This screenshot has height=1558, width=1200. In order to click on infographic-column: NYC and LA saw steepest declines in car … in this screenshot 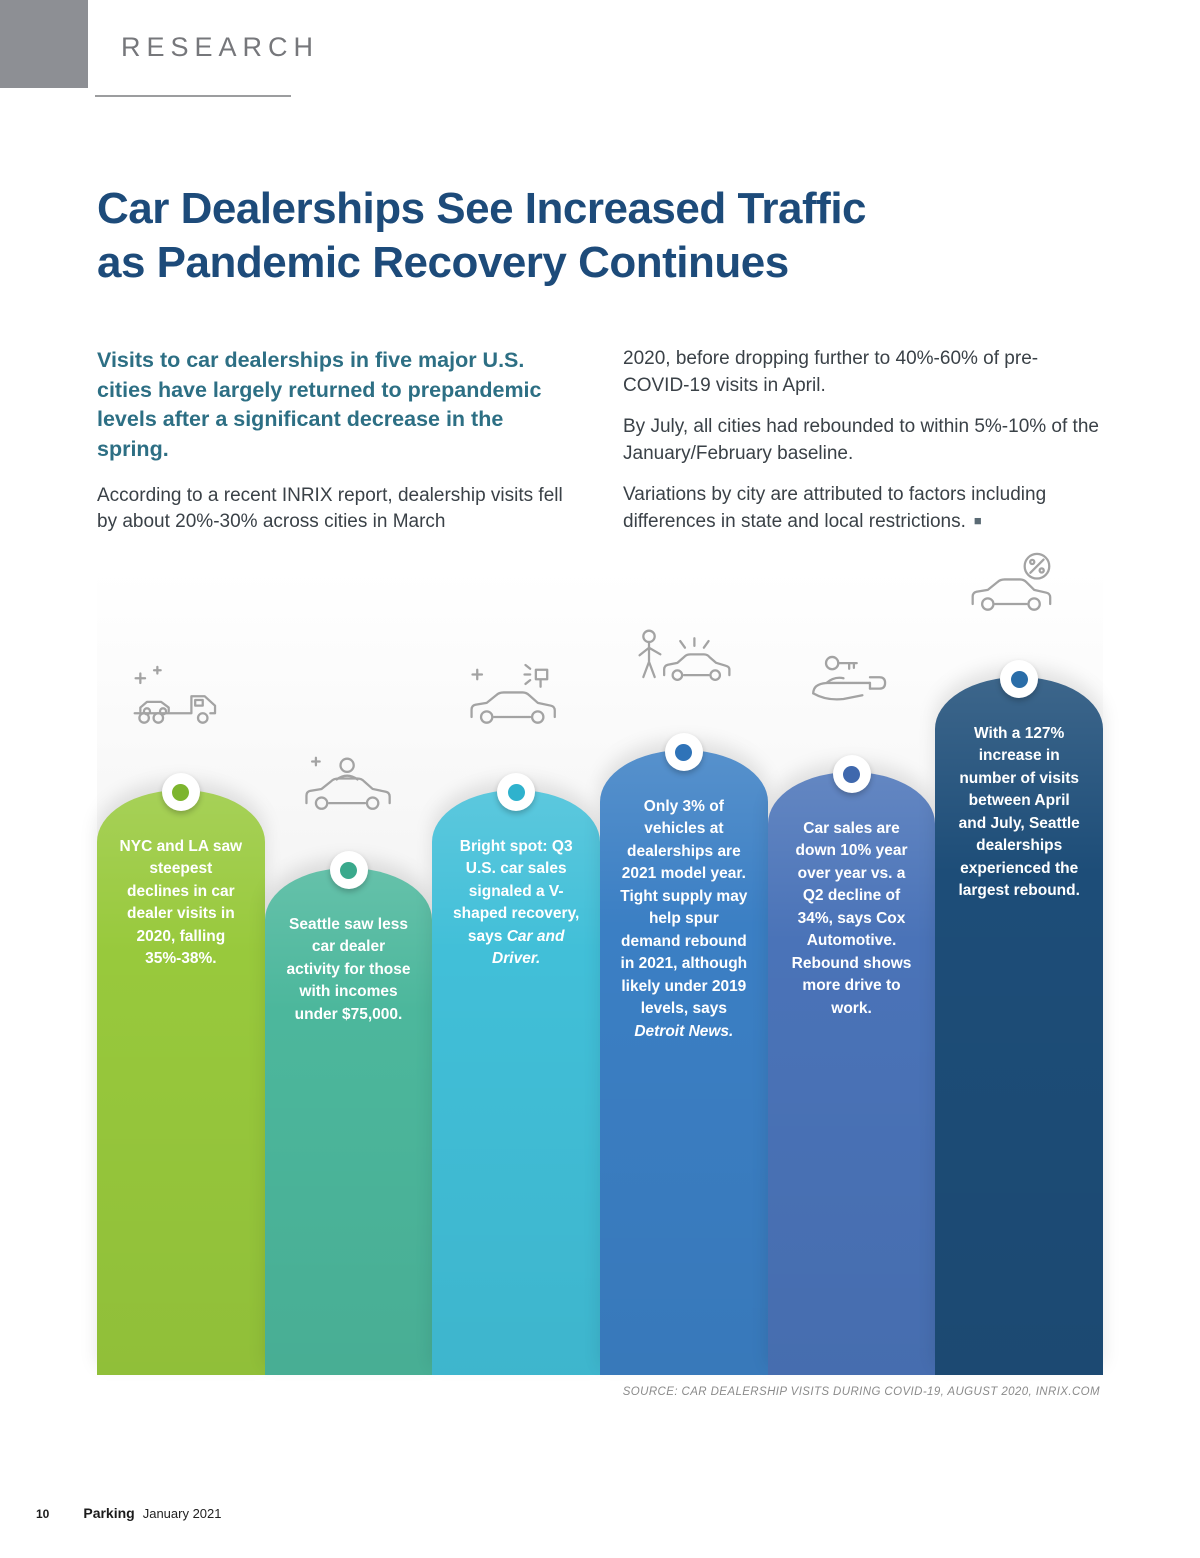, I will do `click(181, 972)`.